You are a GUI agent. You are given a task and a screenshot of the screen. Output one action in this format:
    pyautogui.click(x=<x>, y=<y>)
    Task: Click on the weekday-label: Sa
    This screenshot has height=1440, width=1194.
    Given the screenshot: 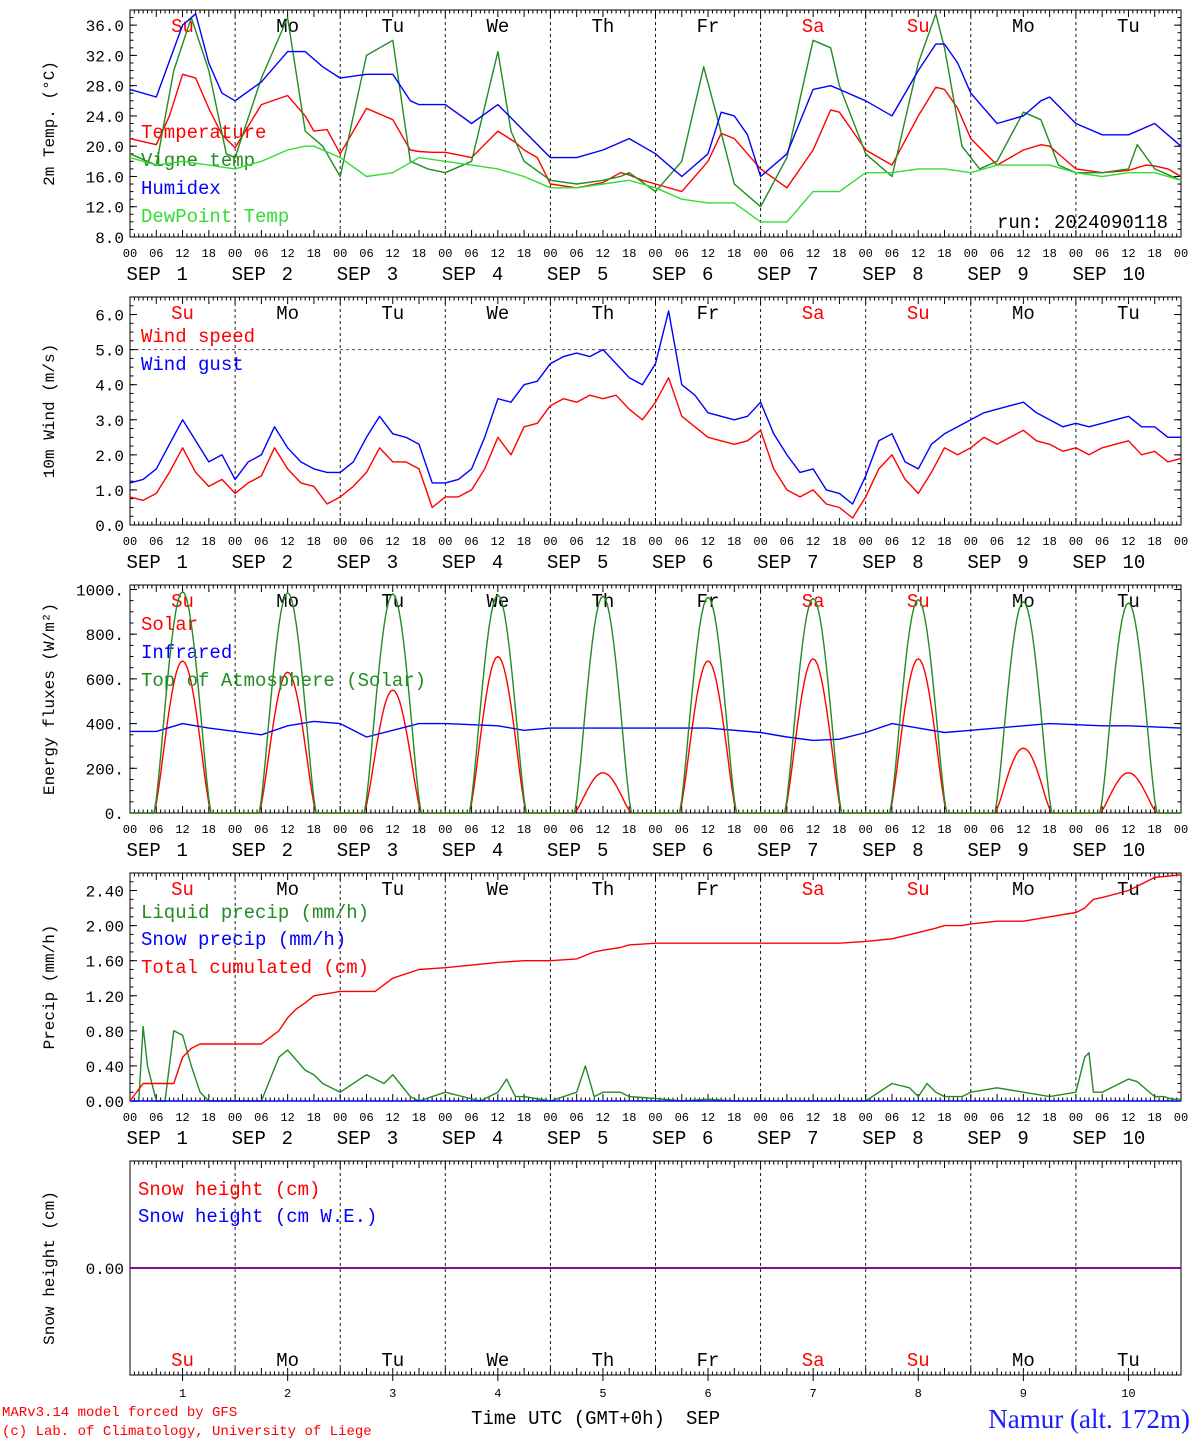 What is the action you would take?
    pyautogui.click(x=813, y=314)
    